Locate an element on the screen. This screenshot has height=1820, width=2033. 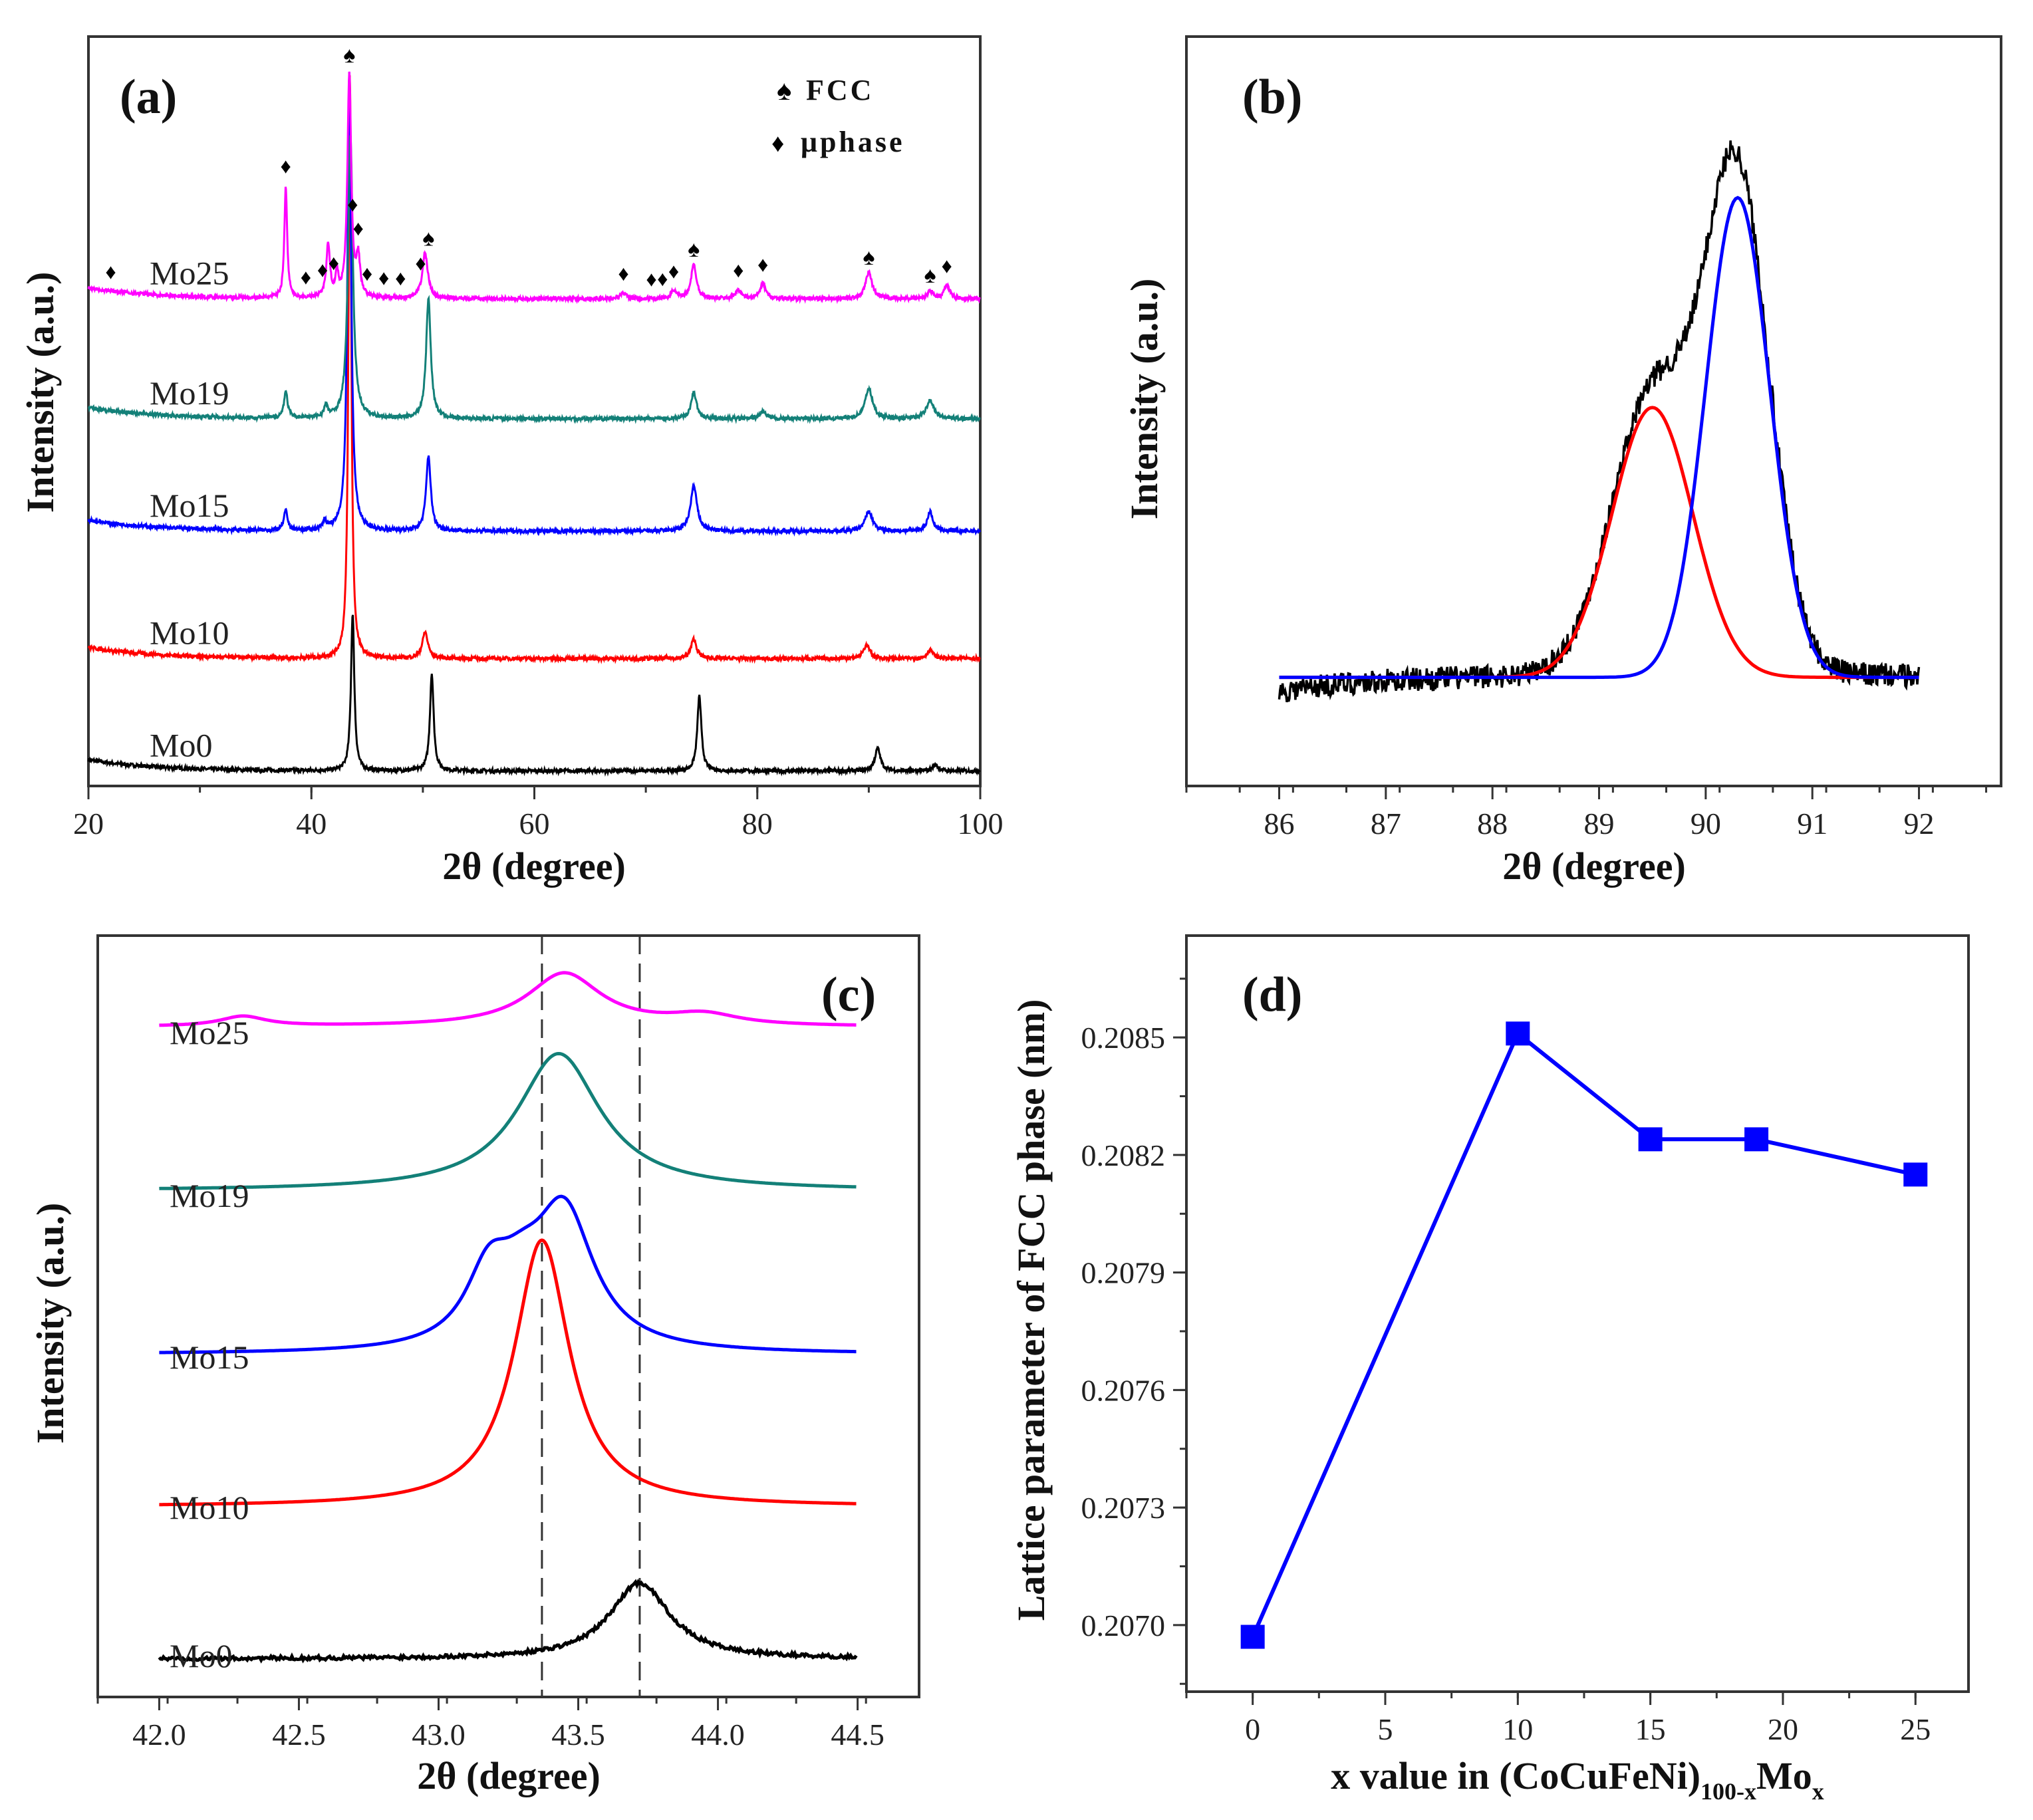
diamond-icon: ♦ is located at coordinates (777, 144).